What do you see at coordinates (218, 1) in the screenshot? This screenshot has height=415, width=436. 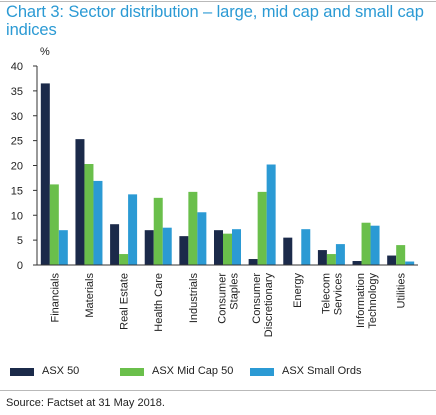 I see `top-rule` at bounding box center [218, 1].